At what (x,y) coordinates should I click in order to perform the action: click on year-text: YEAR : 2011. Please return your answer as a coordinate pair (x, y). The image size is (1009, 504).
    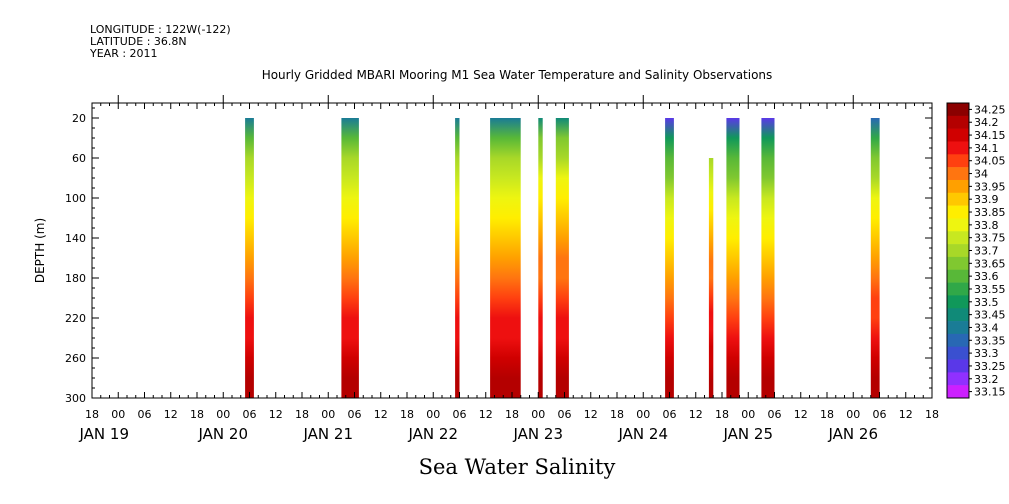
    Looking at the image, I should click on (124, 53).